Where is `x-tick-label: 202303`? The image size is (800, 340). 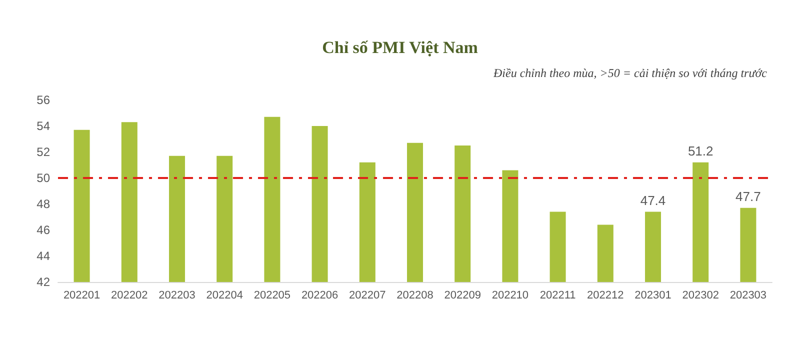 x-tick-label: 202303 is located at coordinates (748, 296).